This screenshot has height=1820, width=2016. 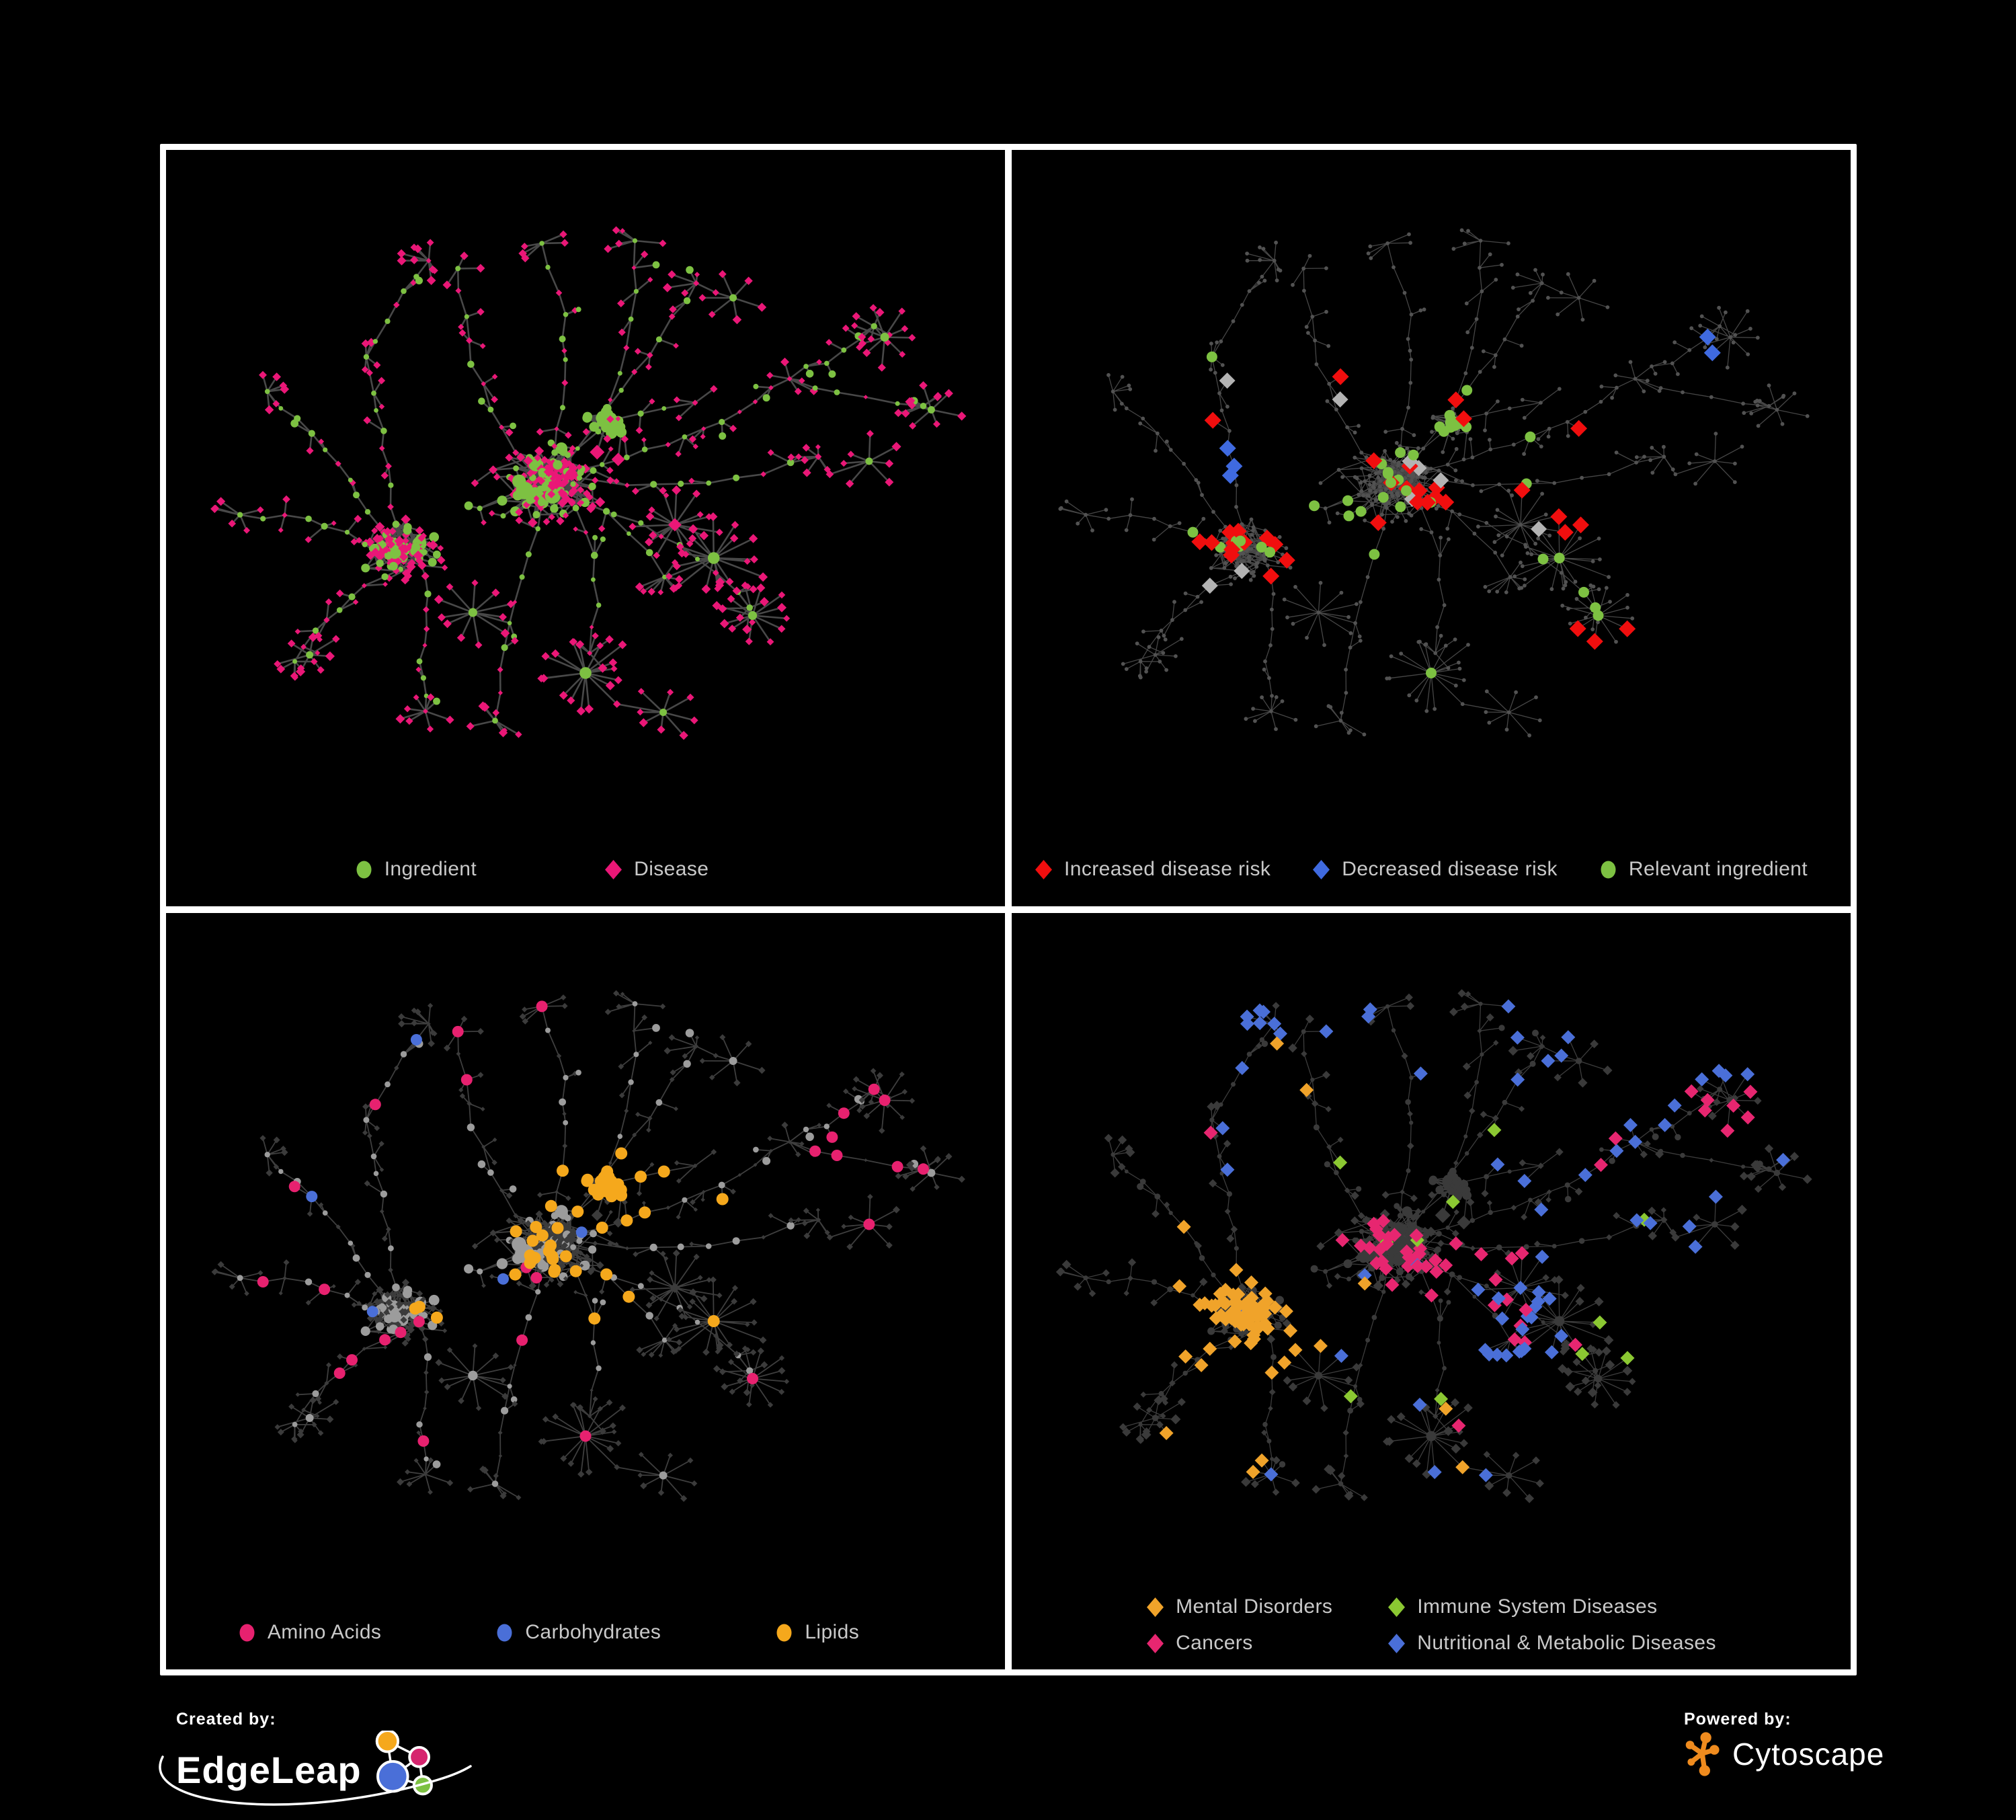 What do you see at coordinates (1214, 1643) in the screenshot?
I see `legend-label: Cancers` at bounding box center [1214, 1643].